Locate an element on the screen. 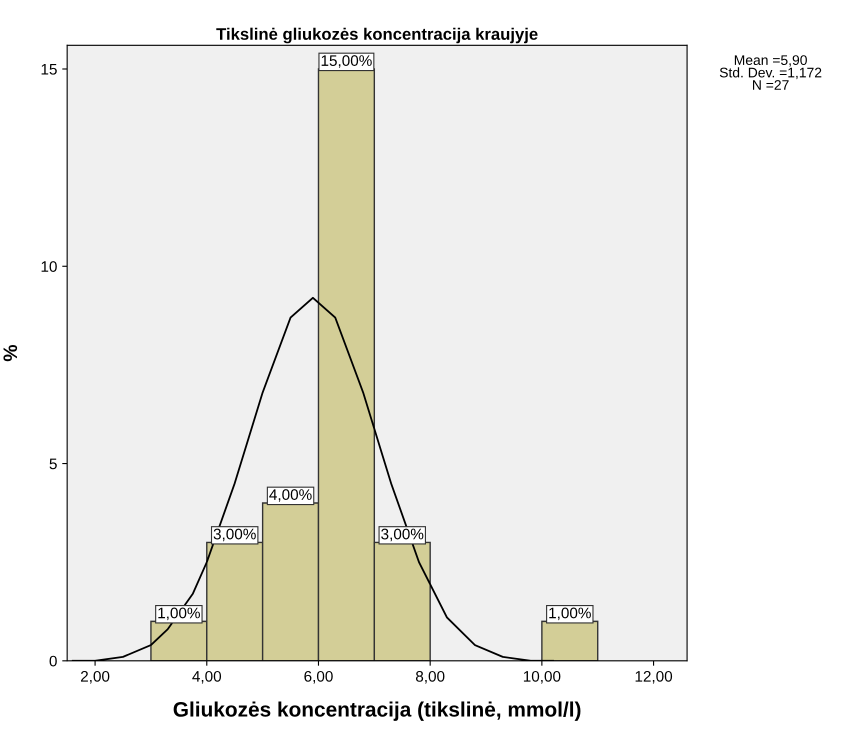  x-tick-label: 4,00 is located at coordinates (207, 677).